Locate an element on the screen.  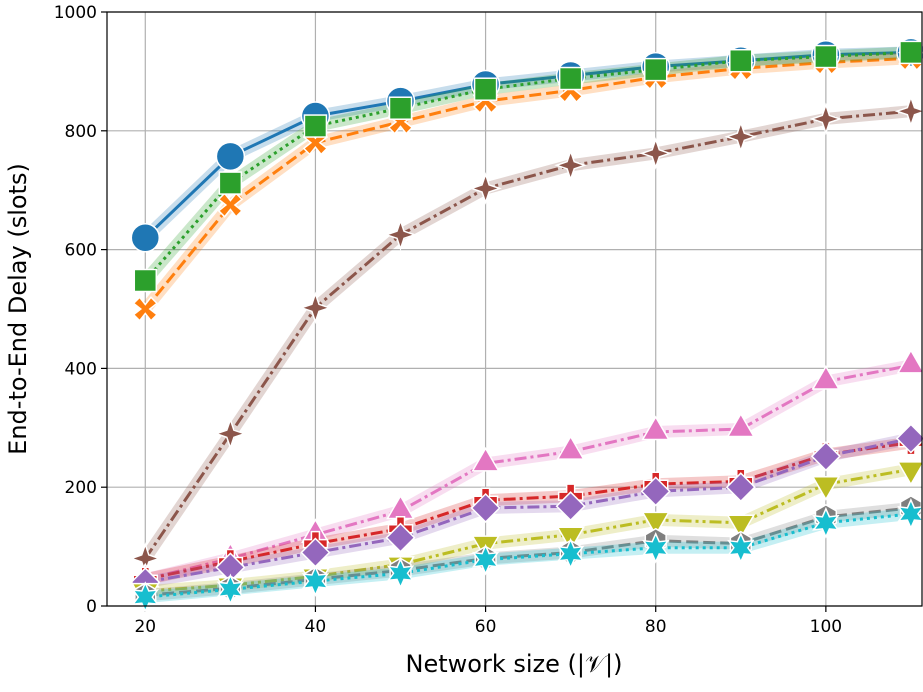
y-axis-label: End-to-End Delay (slots) is located at coordinates (18, 309).